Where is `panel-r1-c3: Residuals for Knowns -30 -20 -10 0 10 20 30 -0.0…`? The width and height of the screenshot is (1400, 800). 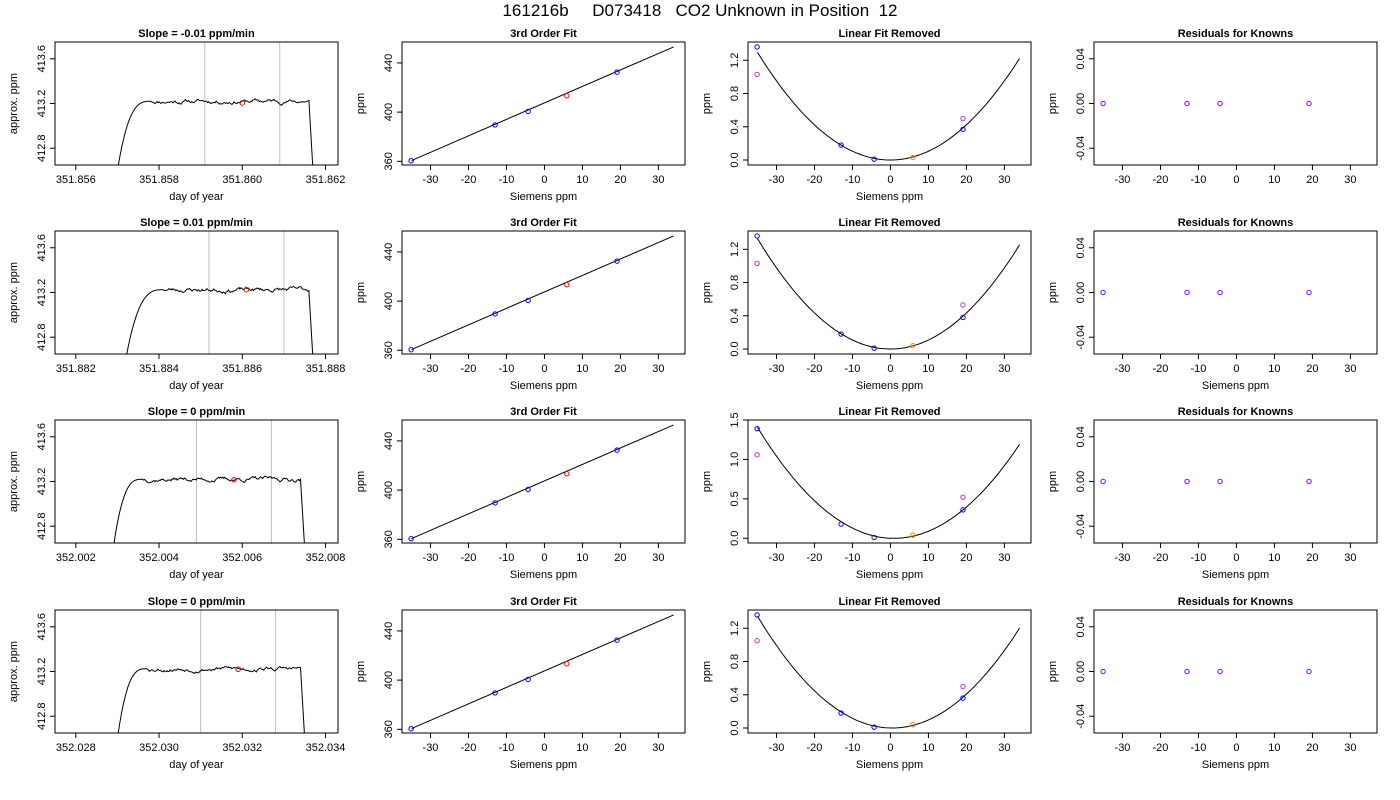
panel-r1-c3: Residuals for Knowns -30 -20 -10 0 10 20 30 -0.0… is located at coordinates (1212, 304).